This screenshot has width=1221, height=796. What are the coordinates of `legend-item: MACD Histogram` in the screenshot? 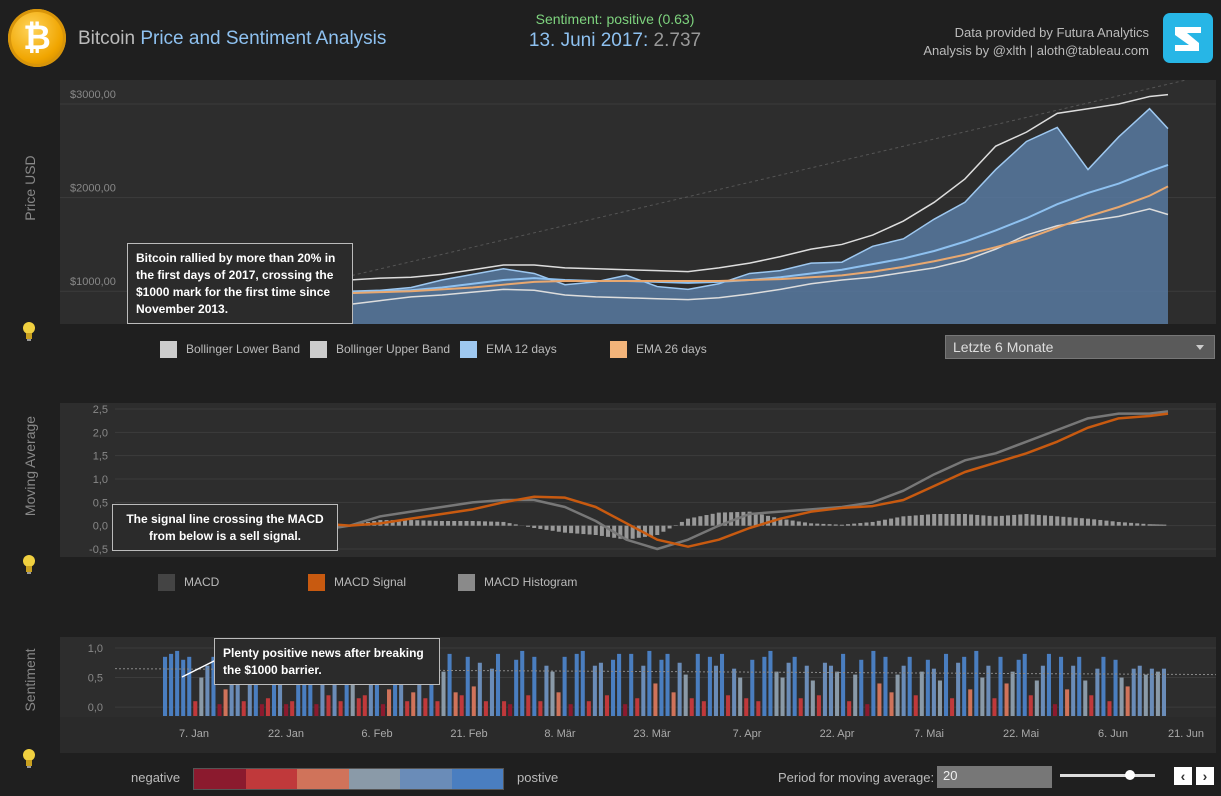 It's located at (538, 582).